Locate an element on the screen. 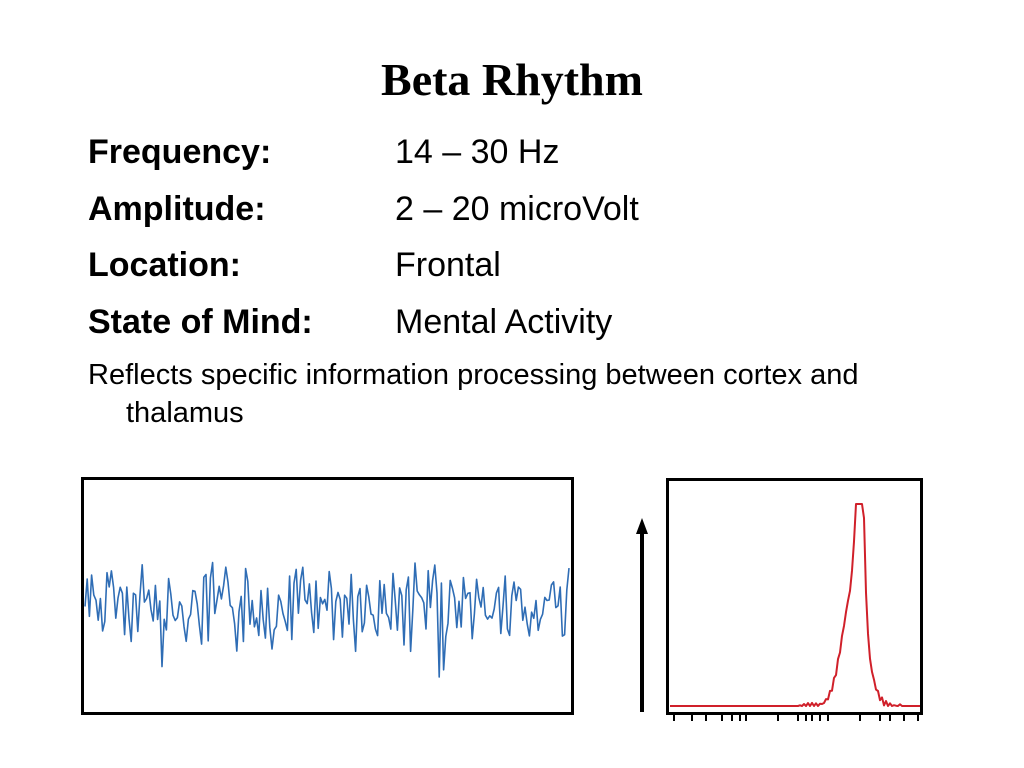 The height and width of the screenshot is (768, 1024). state-of-mind-value: Mental Activity is located at coordinates (504, 322).